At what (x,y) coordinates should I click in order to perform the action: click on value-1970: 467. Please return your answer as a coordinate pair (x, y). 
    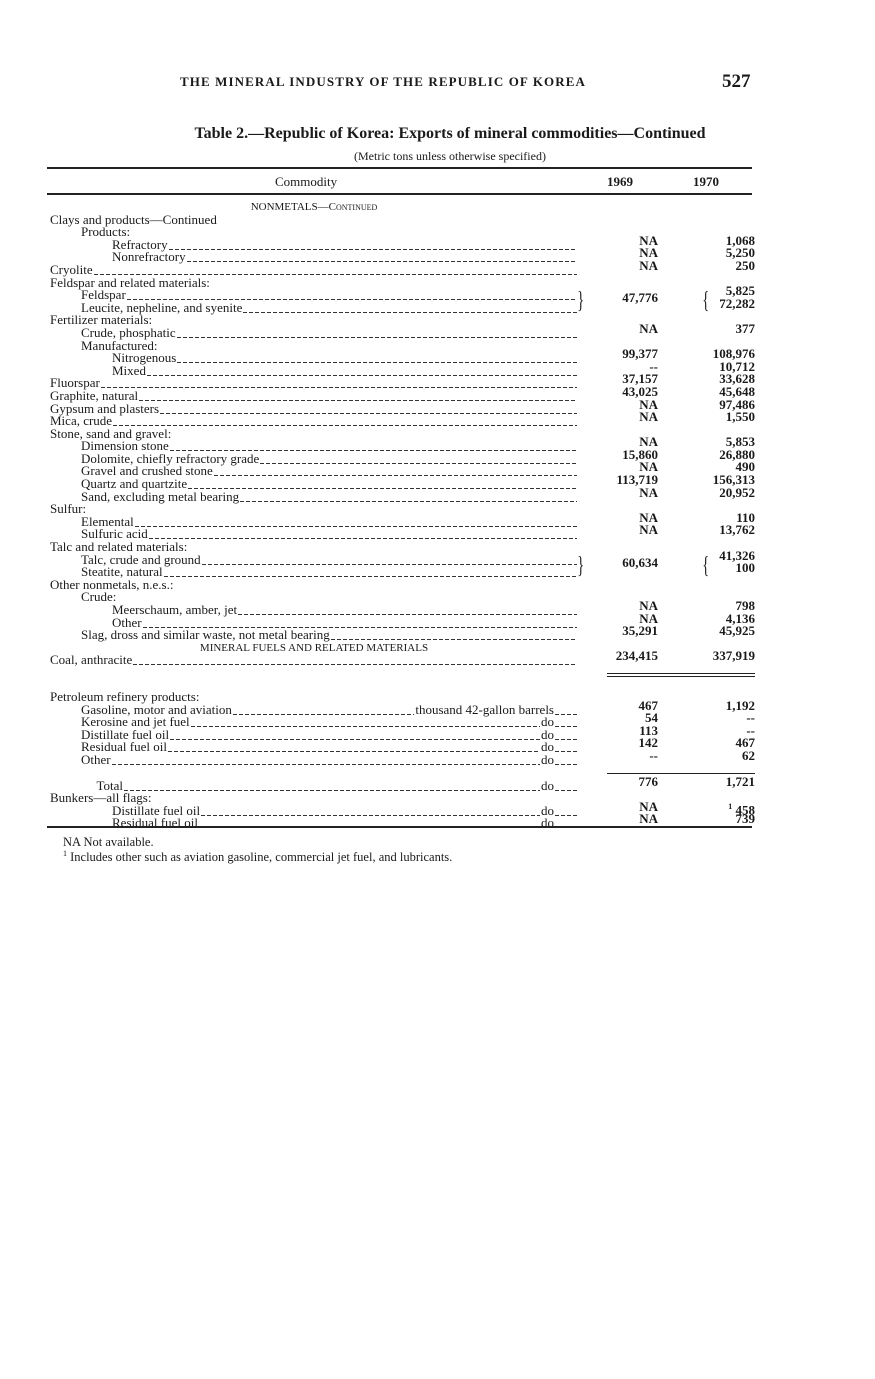
    Looking at the image, I should click on (745, 743).